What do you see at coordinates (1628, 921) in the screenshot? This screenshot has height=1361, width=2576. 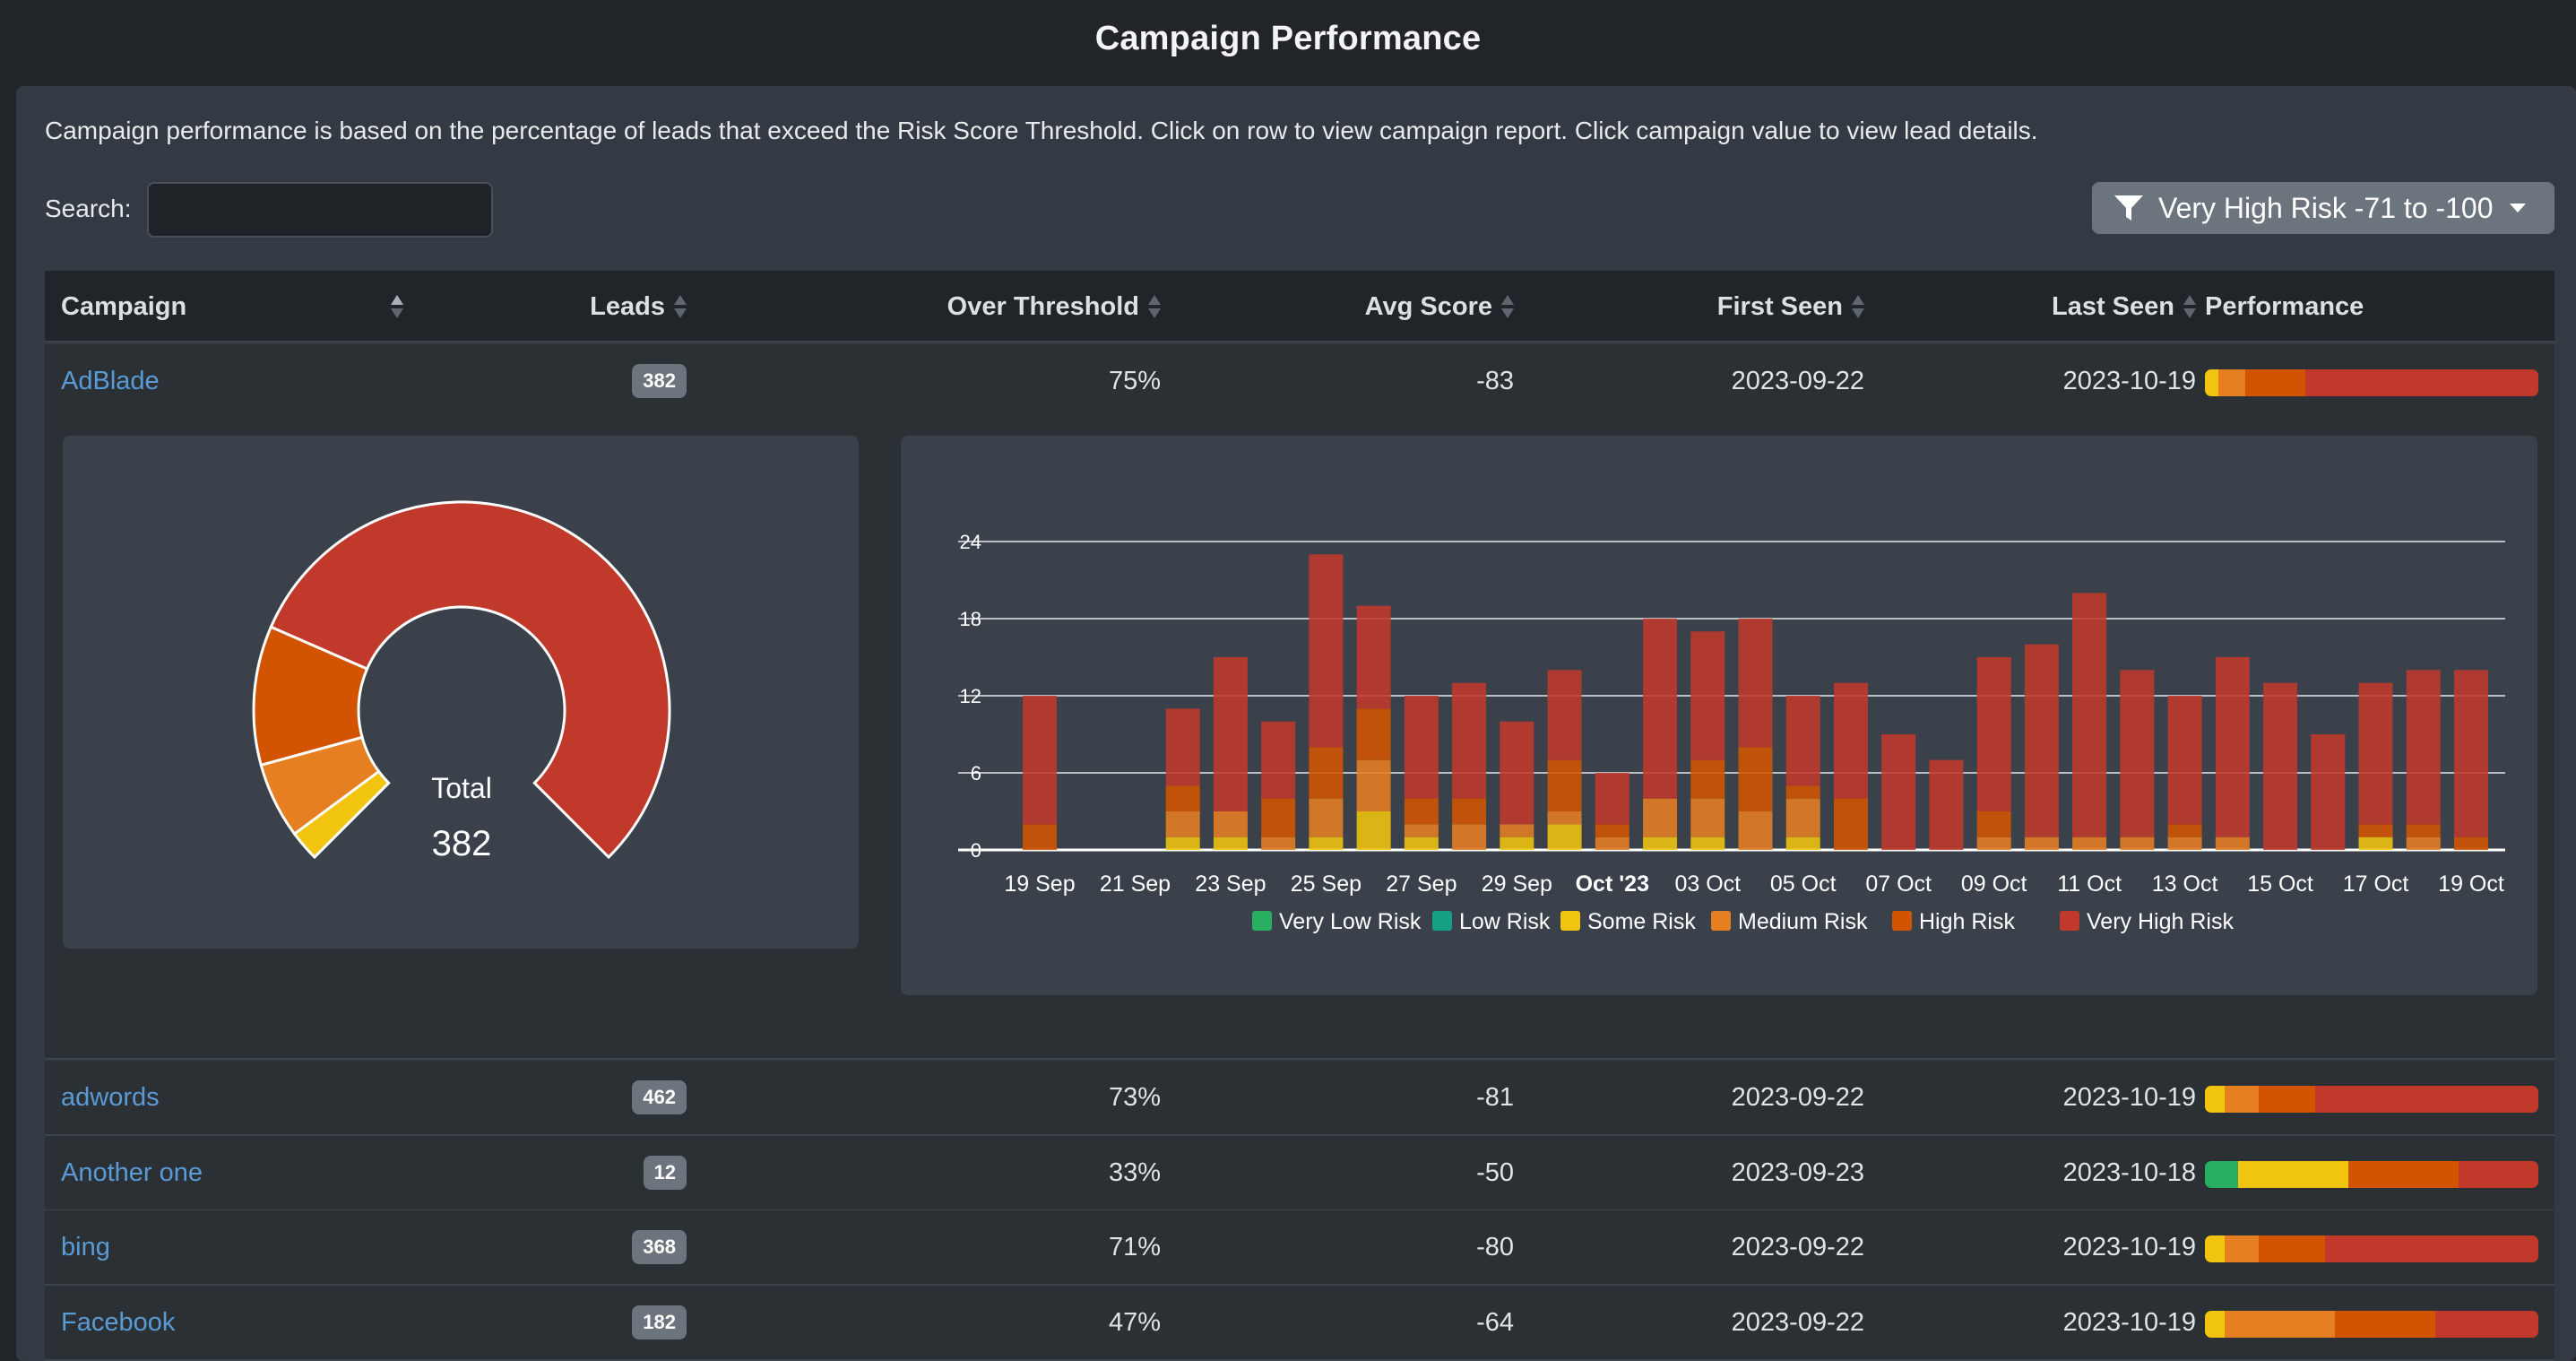 I see `legend-item: Some Risk` at bounding box center [1628, 921].